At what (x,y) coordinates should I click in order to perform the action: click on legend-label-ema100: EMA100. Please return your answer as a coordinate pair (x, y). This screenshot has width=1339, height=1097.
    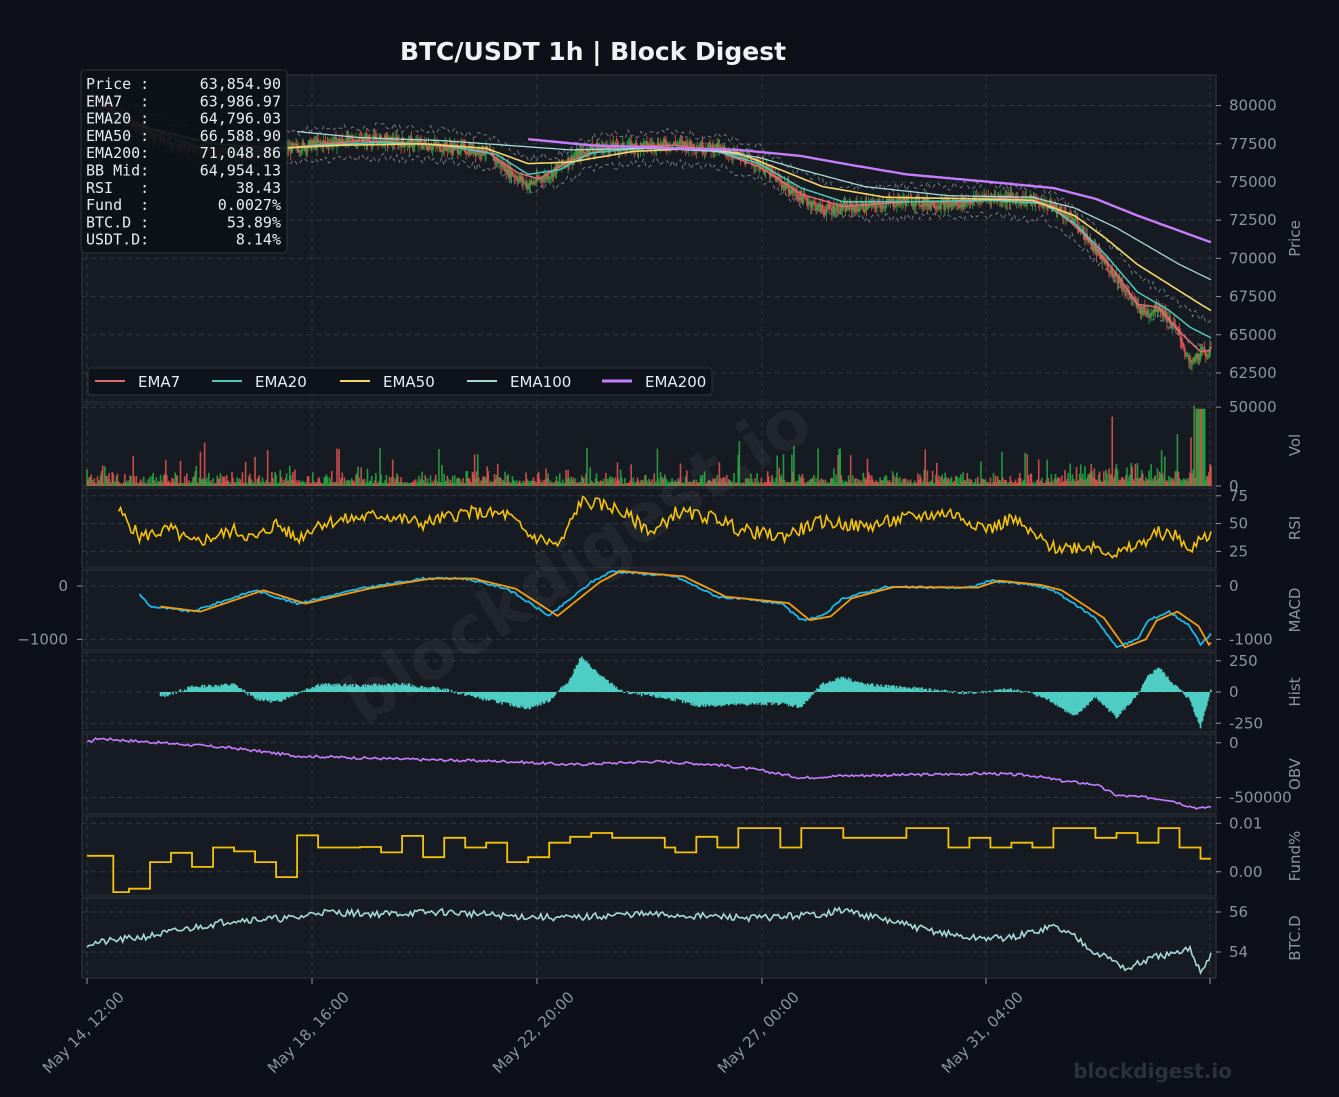
    Looking at the image, I should click on (540, 382).